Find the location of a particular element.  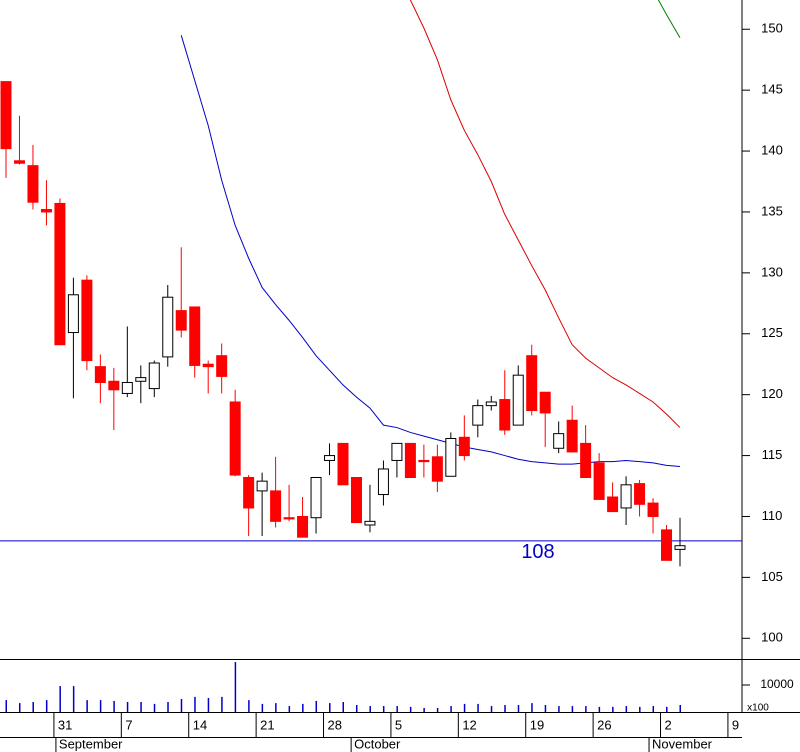

y-tick-label: 130 is located at coordinates (772, 271).